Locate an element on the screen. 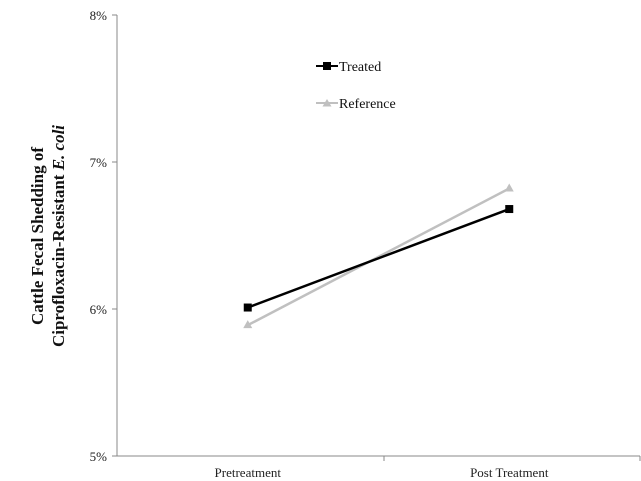 Image resolution: width=641 pixels, height=481 pixels. legend-label-reference: Reference is located at coordinates (367, 104).